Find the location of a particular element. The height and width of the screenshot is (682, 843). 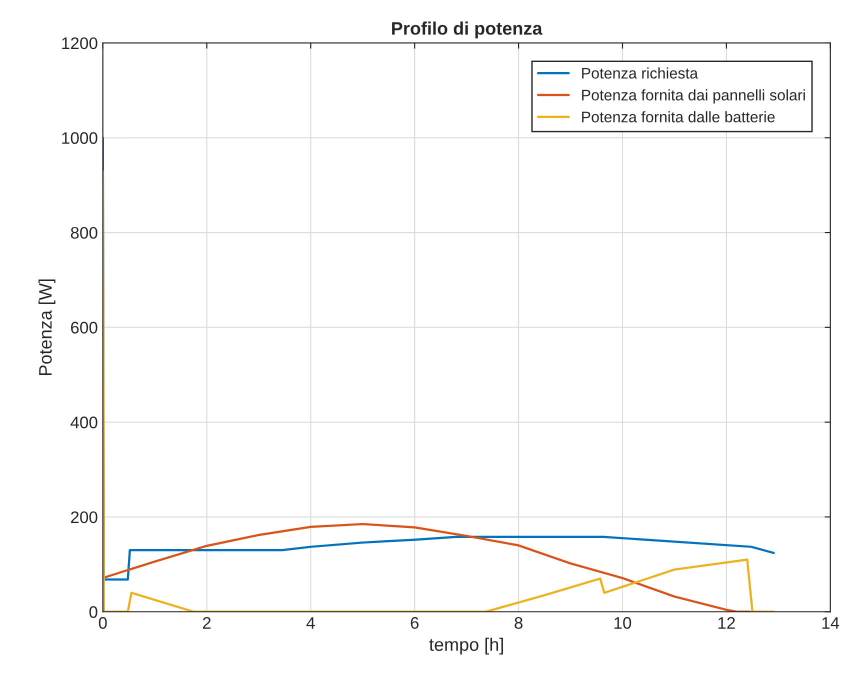

x-tick-label: 14 is located at coordinates (831, 623).